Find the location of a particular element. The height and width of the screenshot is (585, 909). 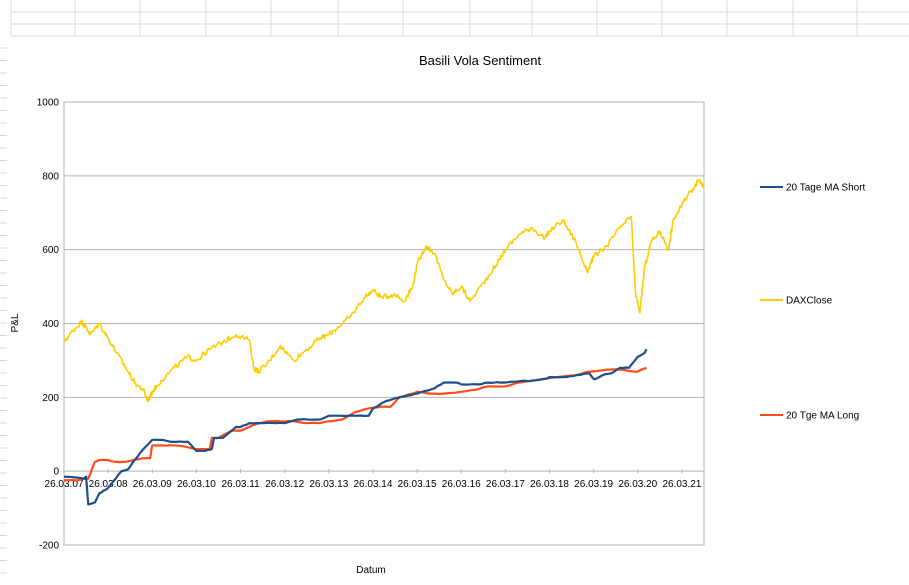

legend-label: 20 Tage MA Short is located at coordinates (826, 188).